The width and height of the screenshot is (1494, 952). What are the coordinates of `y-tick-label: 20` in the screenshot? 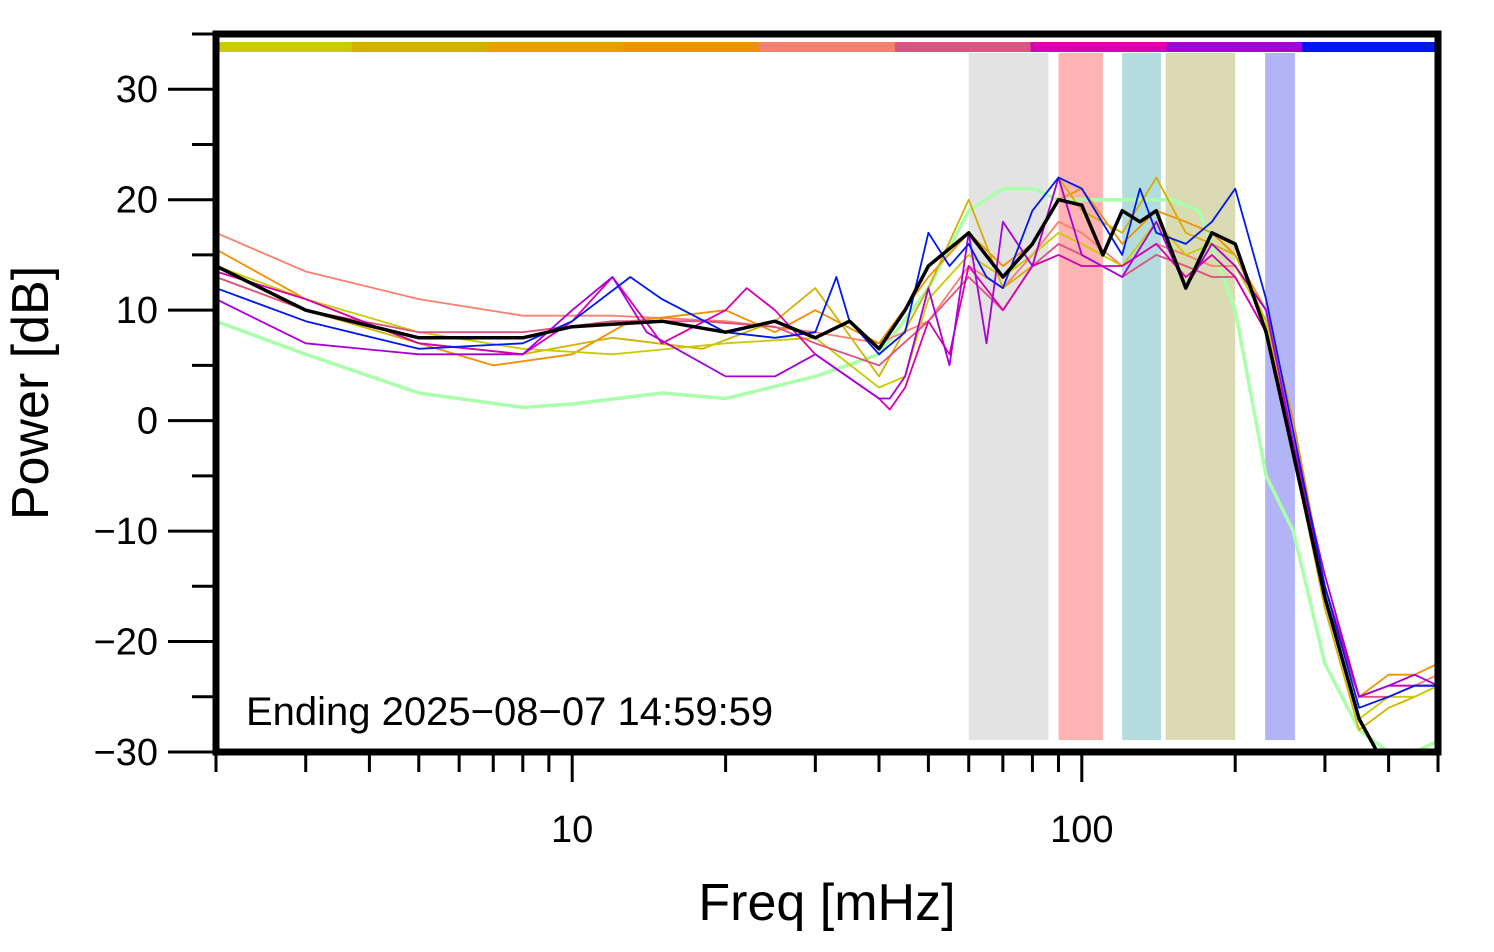 It's located at (137, 201).